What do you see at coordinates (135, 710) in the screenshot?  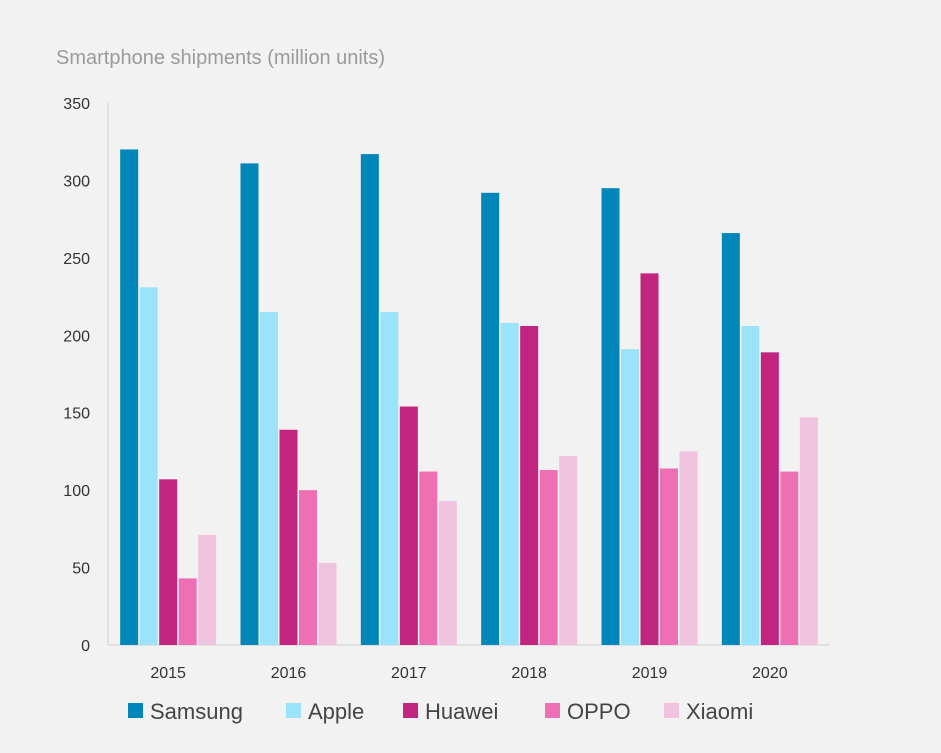 I see `legend-swatch-samsung` at bounding box center [135, 710].